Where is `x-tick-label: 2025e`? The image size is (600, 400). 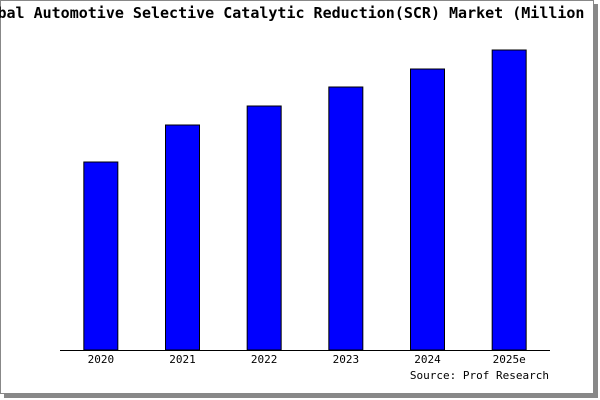
x-tick-label: 2025e is located at coordinates (509, 359).